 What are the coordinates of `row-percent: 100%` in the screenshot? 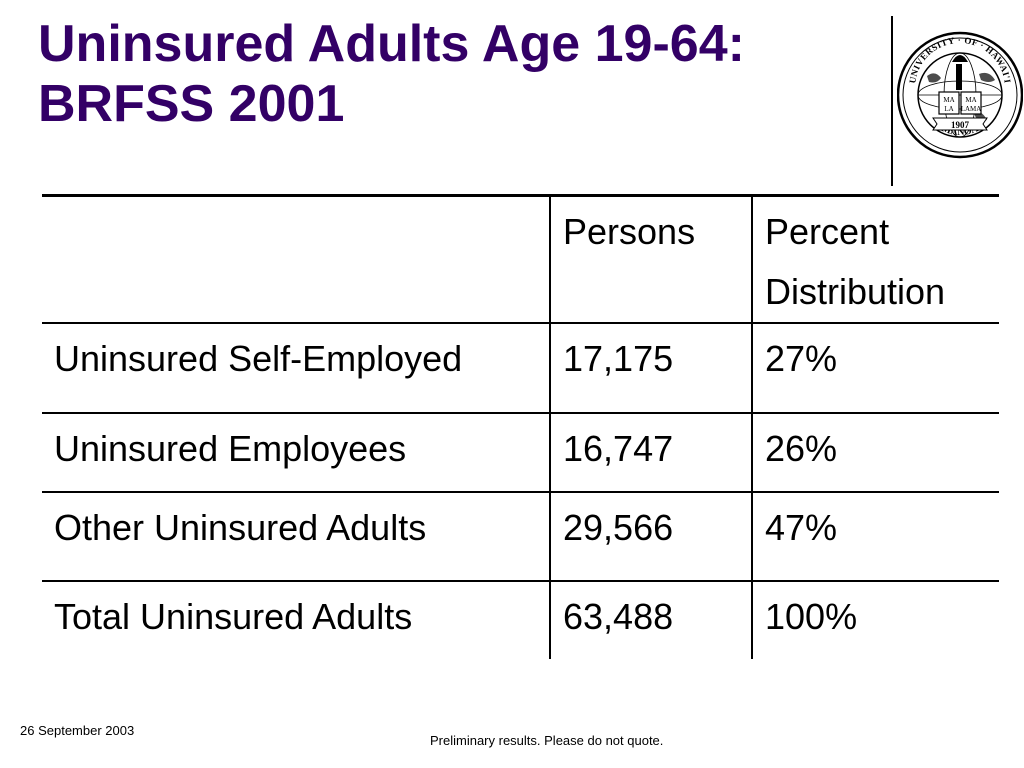 It's located at (875, 619).